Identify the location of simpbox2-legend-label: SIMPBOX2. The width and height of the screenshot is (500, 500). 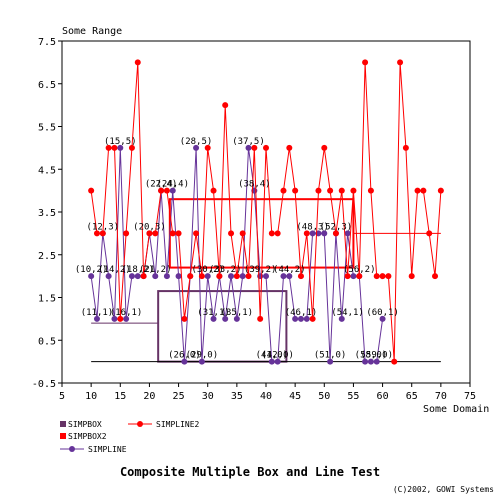
(87, 436).